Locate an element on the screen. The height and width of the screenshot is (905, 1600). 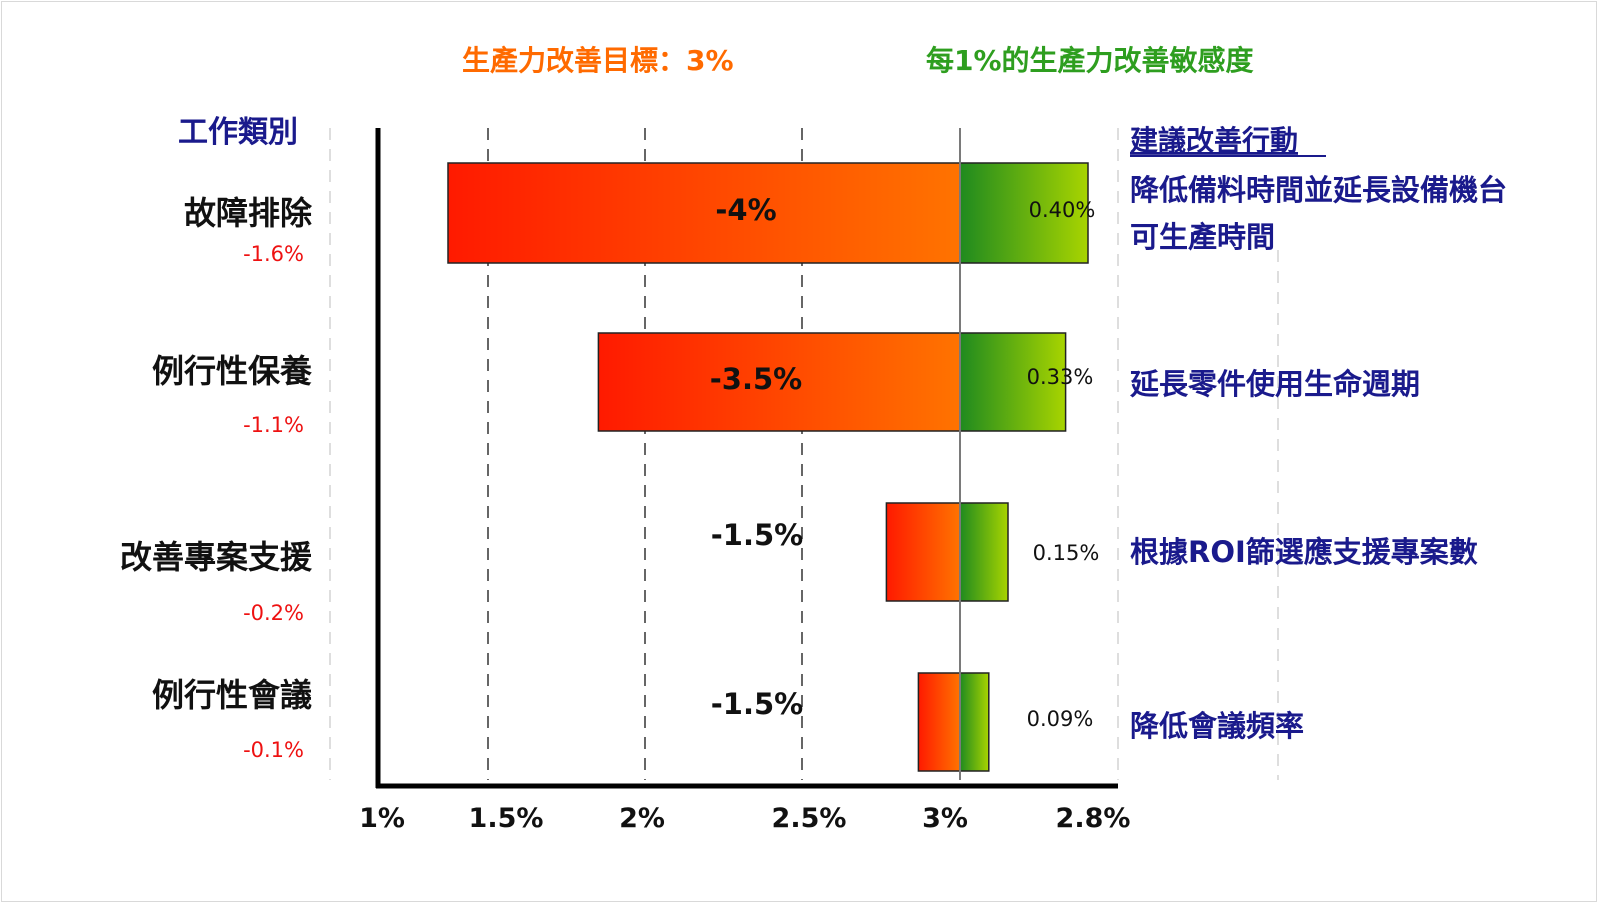
action-text-2-1: 延長零件使用生命週期 is located at coordinates (1274, 384).